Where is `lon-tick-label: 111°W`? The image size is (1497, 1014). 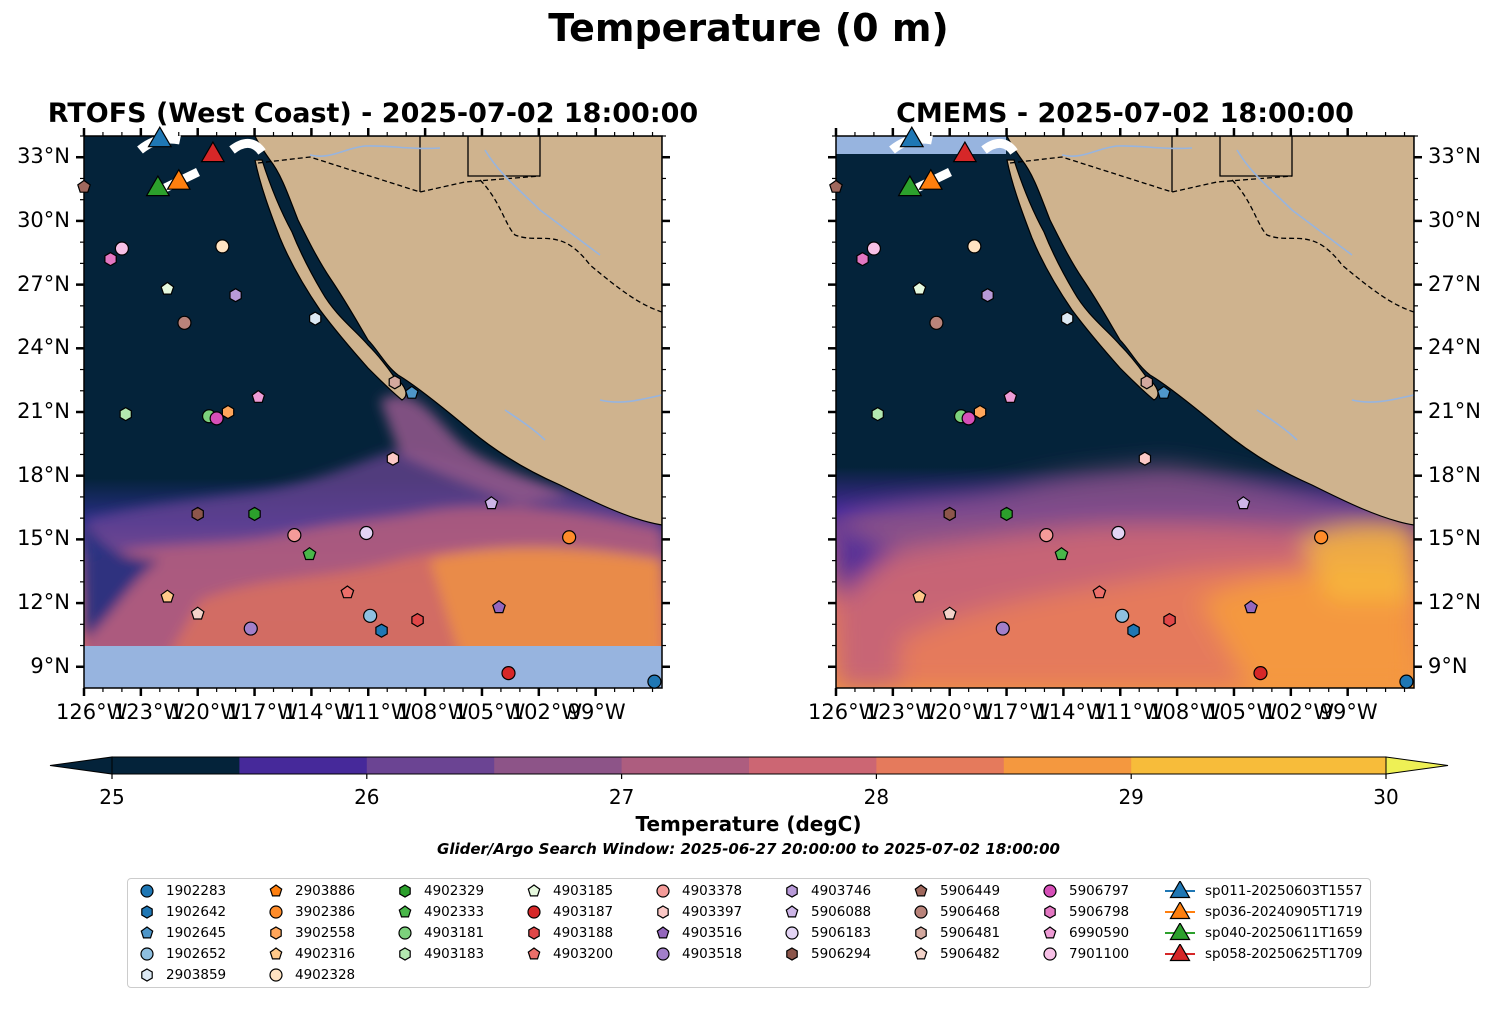 lon-tick-label: 111°W is located at coordinates (1128, 712).